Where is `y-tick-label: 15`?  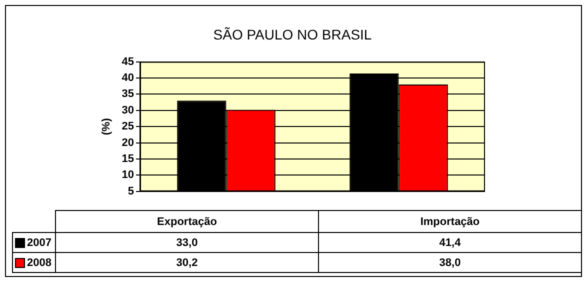
y-tick-label: 15 is located at coordinates (128, 159).